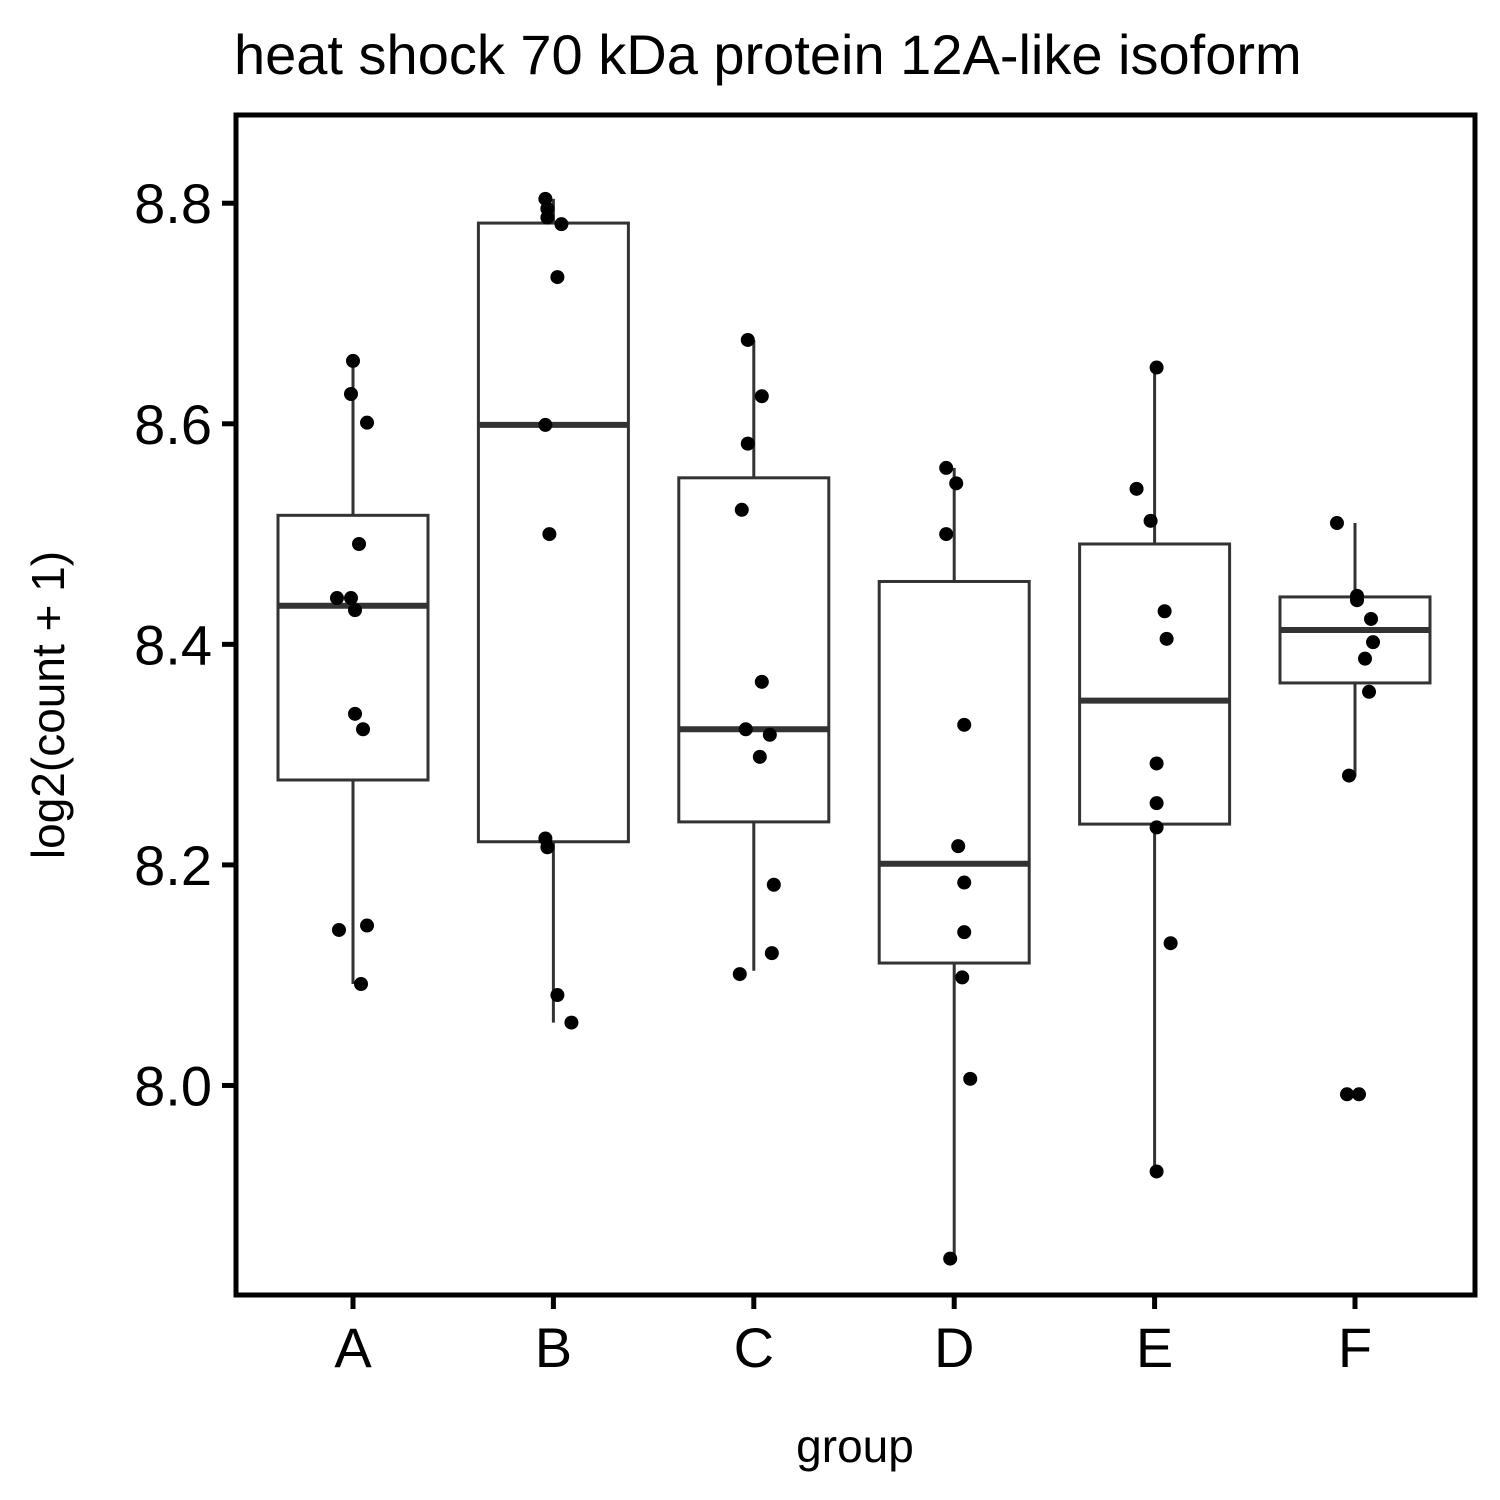 The height and width of the screenshot is (1500, 1500). I want to click on y-tick-label: 8.2, so click(173, 865).